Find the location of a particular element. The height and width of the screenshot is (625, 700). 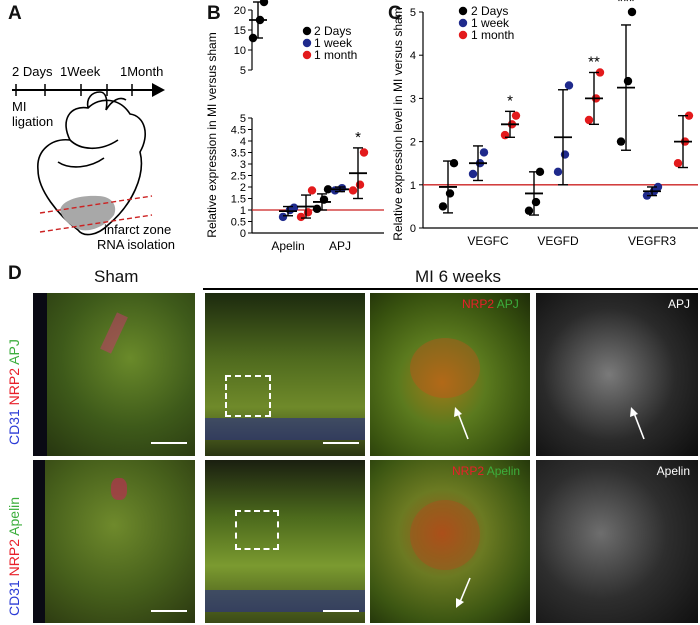

panel-letter-c: C is located at coordinates (395, 13).